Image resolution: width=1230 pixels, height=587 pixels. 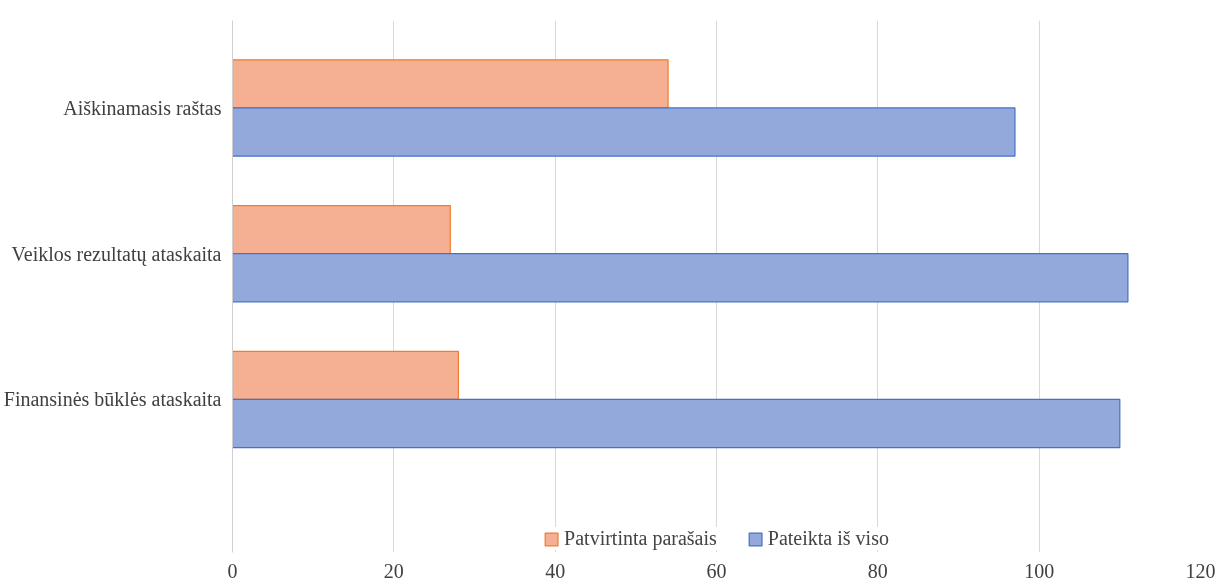 I want to click on legend-label: Patvirtinta parašais, so click(x=640, y=538).